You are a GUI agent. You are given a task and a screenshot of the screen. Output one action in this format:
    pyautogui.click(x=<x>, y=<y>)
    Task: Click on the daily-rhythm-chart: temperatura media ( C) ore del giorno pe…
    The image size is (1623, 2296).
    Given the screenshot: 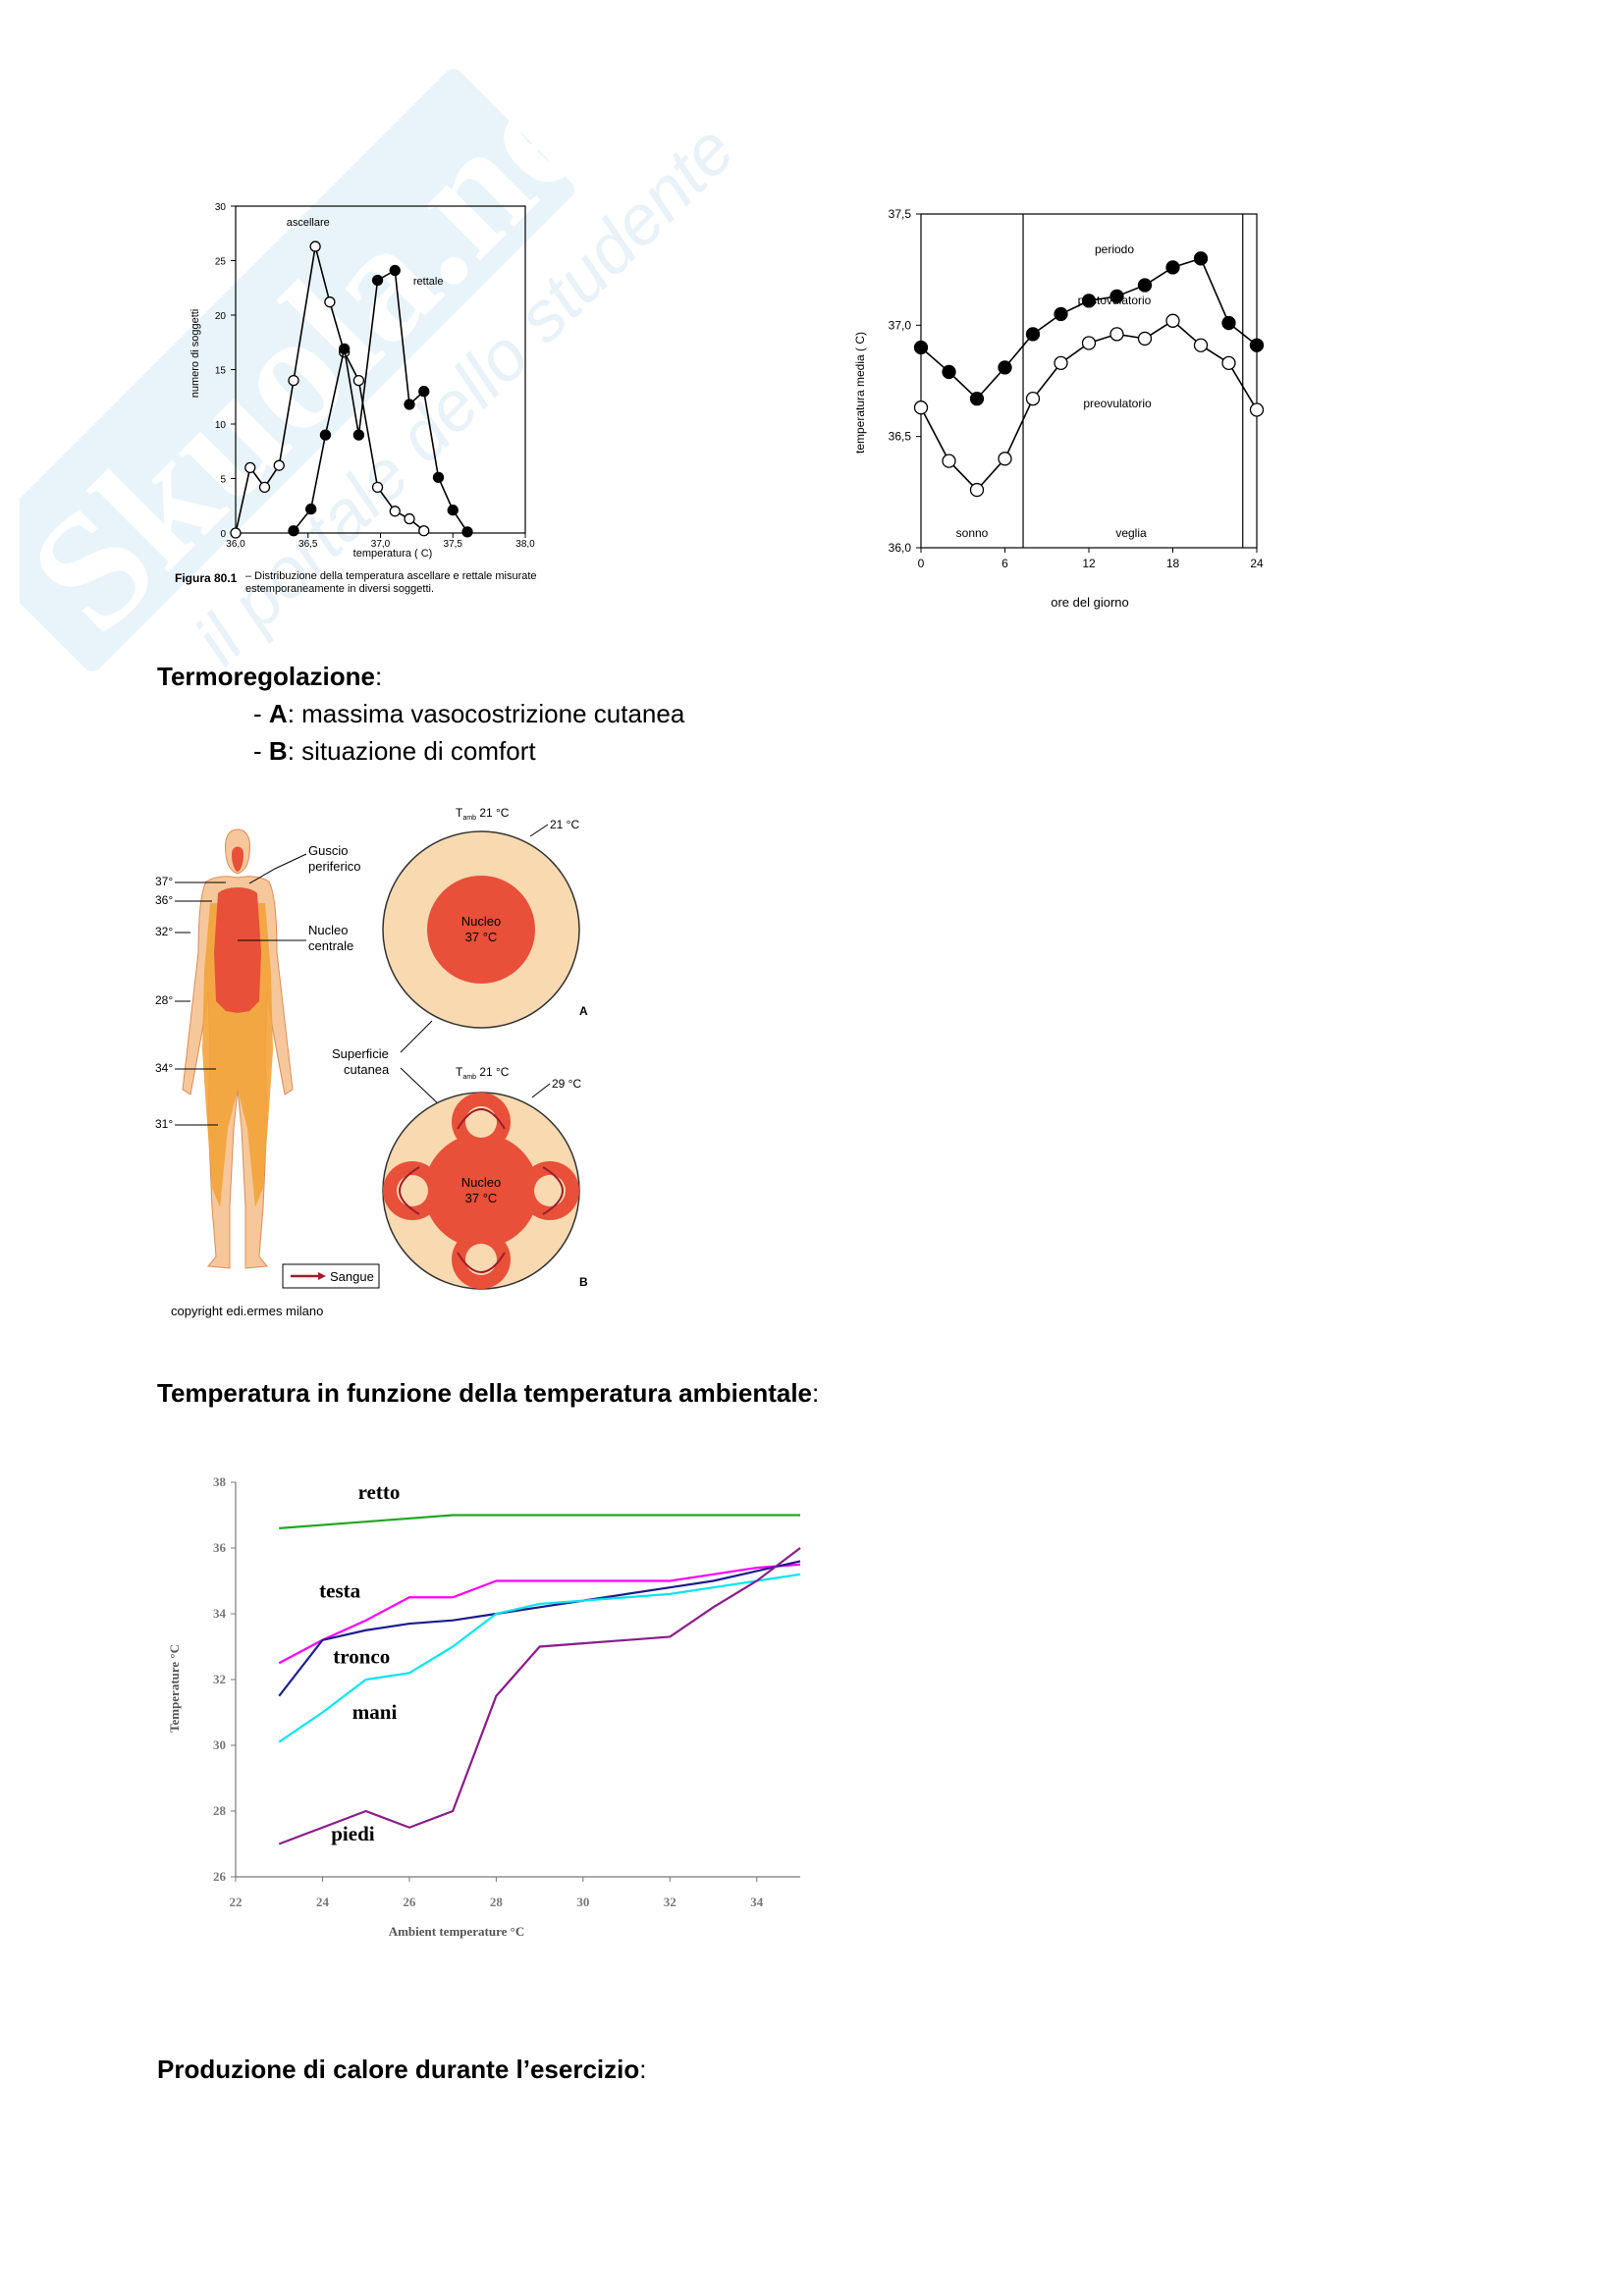 What is the action you would take?
    pyautogui.click(x=1059, y=408)
    